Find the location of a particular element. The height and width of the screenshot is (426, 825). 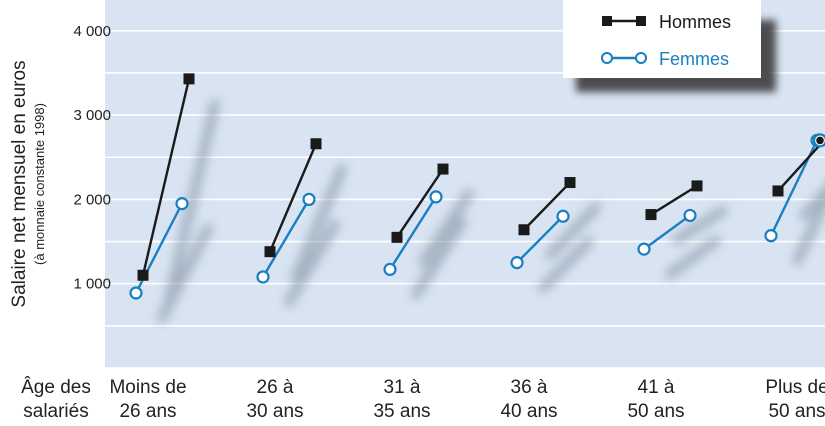

legend-femmes-marker-right is located at coordinates (641, 58).